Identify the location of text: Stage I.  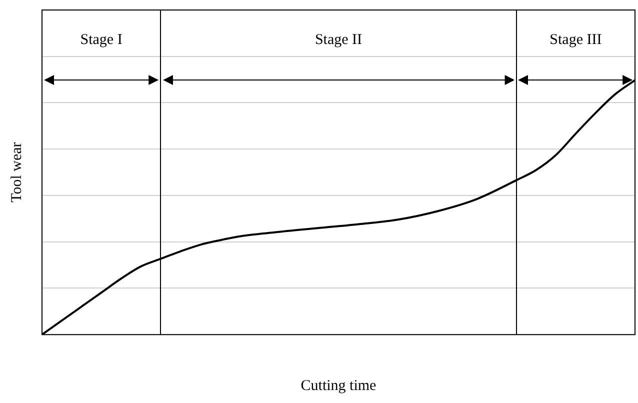
(101, 40).